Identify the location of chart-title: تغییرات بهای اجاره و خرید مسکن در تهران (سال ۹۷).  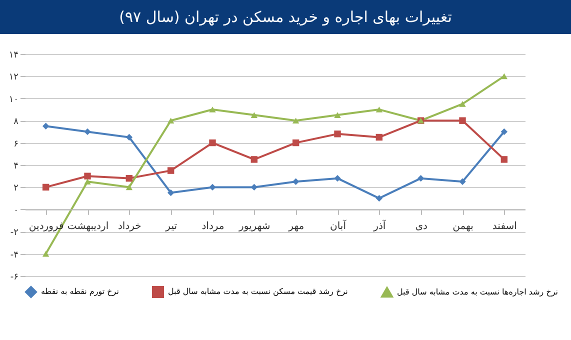
(285, 17).